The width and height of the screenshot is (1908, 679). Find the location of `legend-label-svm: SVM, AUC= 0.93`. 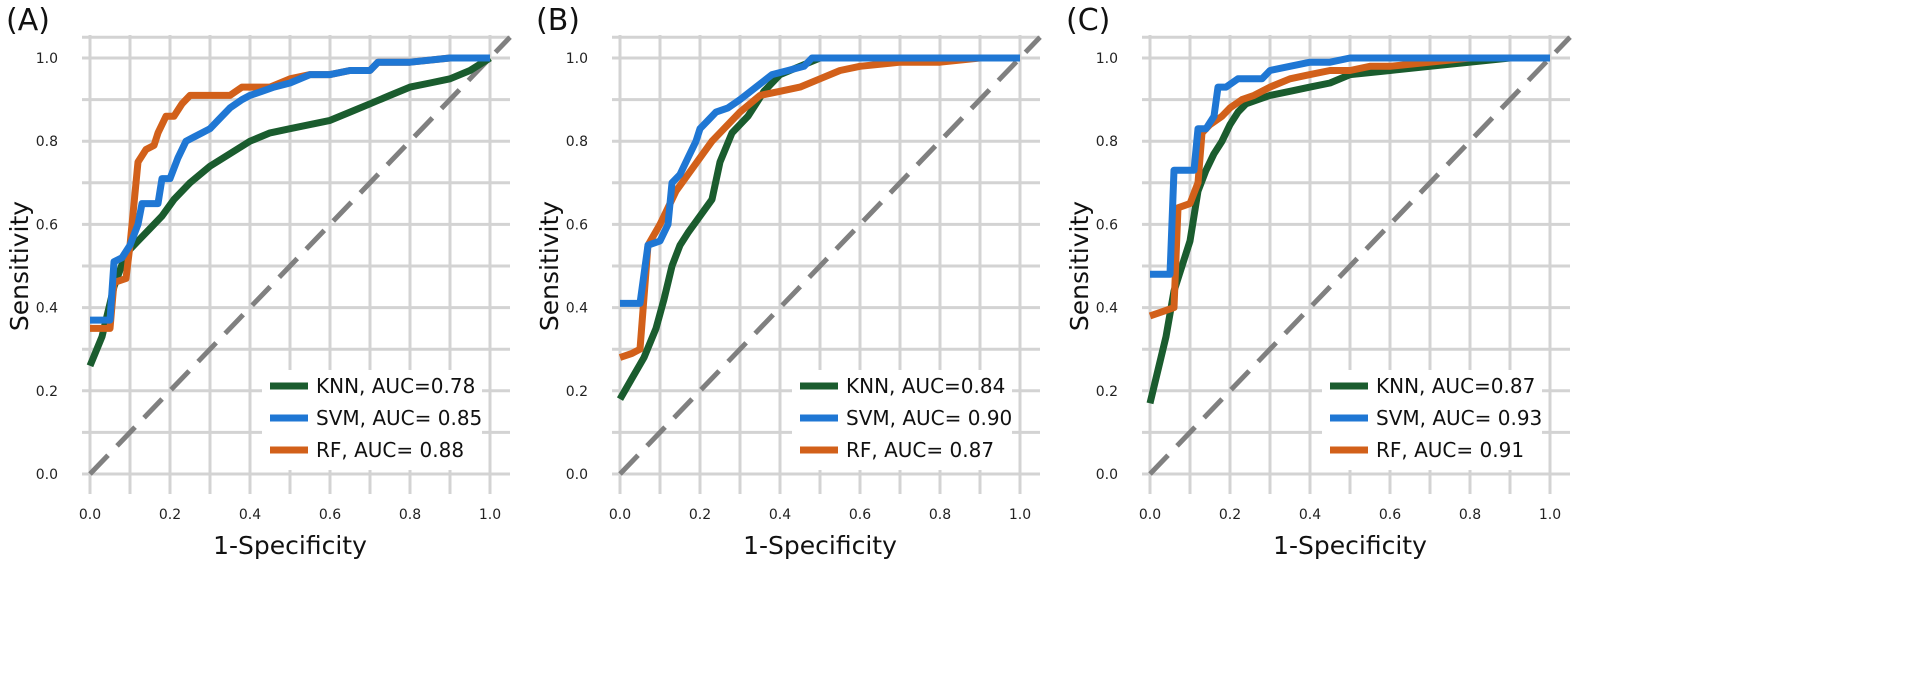

legend-label-svm: SVM, AUC= 0.93 is located at coordinates (1459, 418).